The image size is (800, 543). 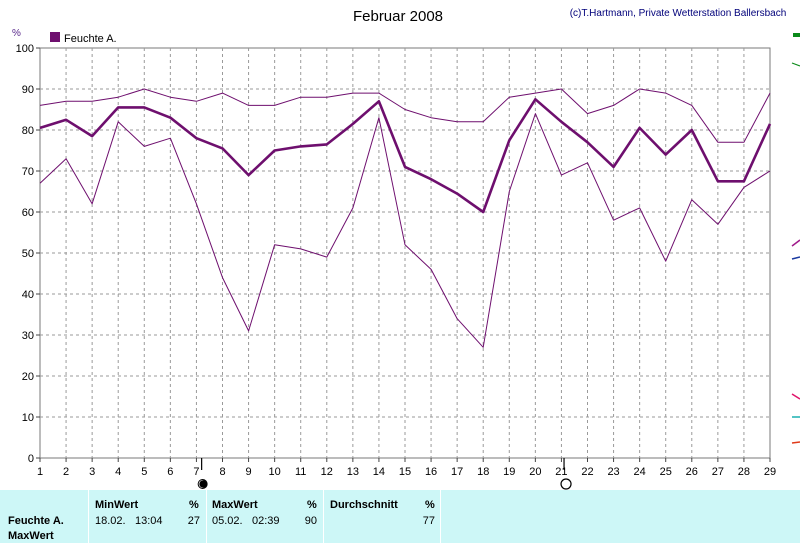 What do you see at coordinates (428, 521) in the screenshot?
I see `avg-value: 77` at bounding box center [428, 521].